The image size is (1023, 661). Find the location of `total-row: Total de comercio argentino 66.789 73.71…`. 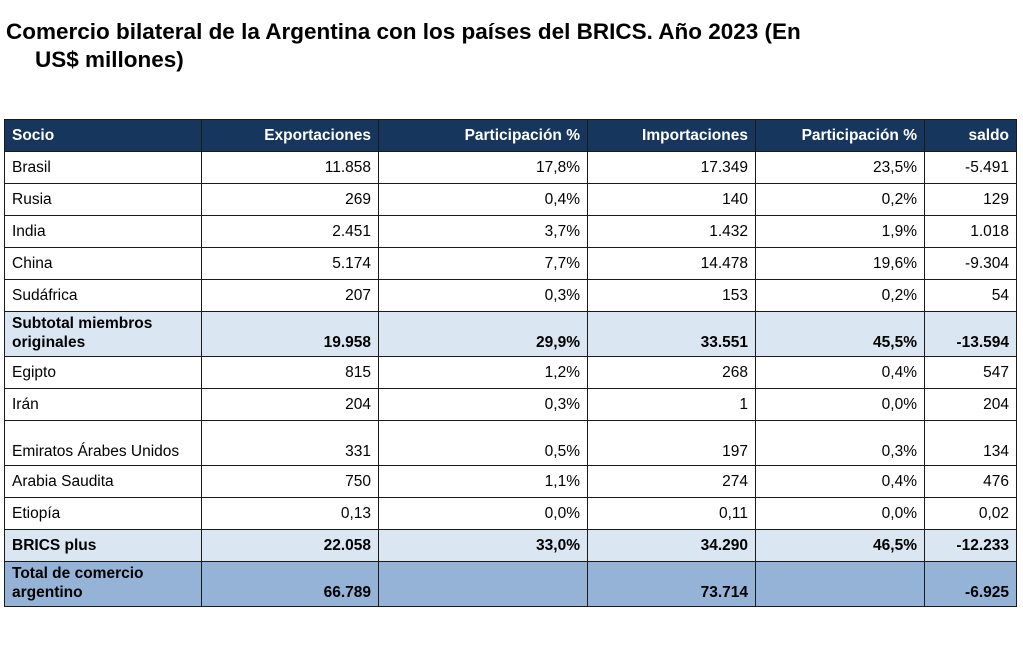

total-row: Total de comercio argentino 66.789 73.71… is located at coordinates (510, 584).